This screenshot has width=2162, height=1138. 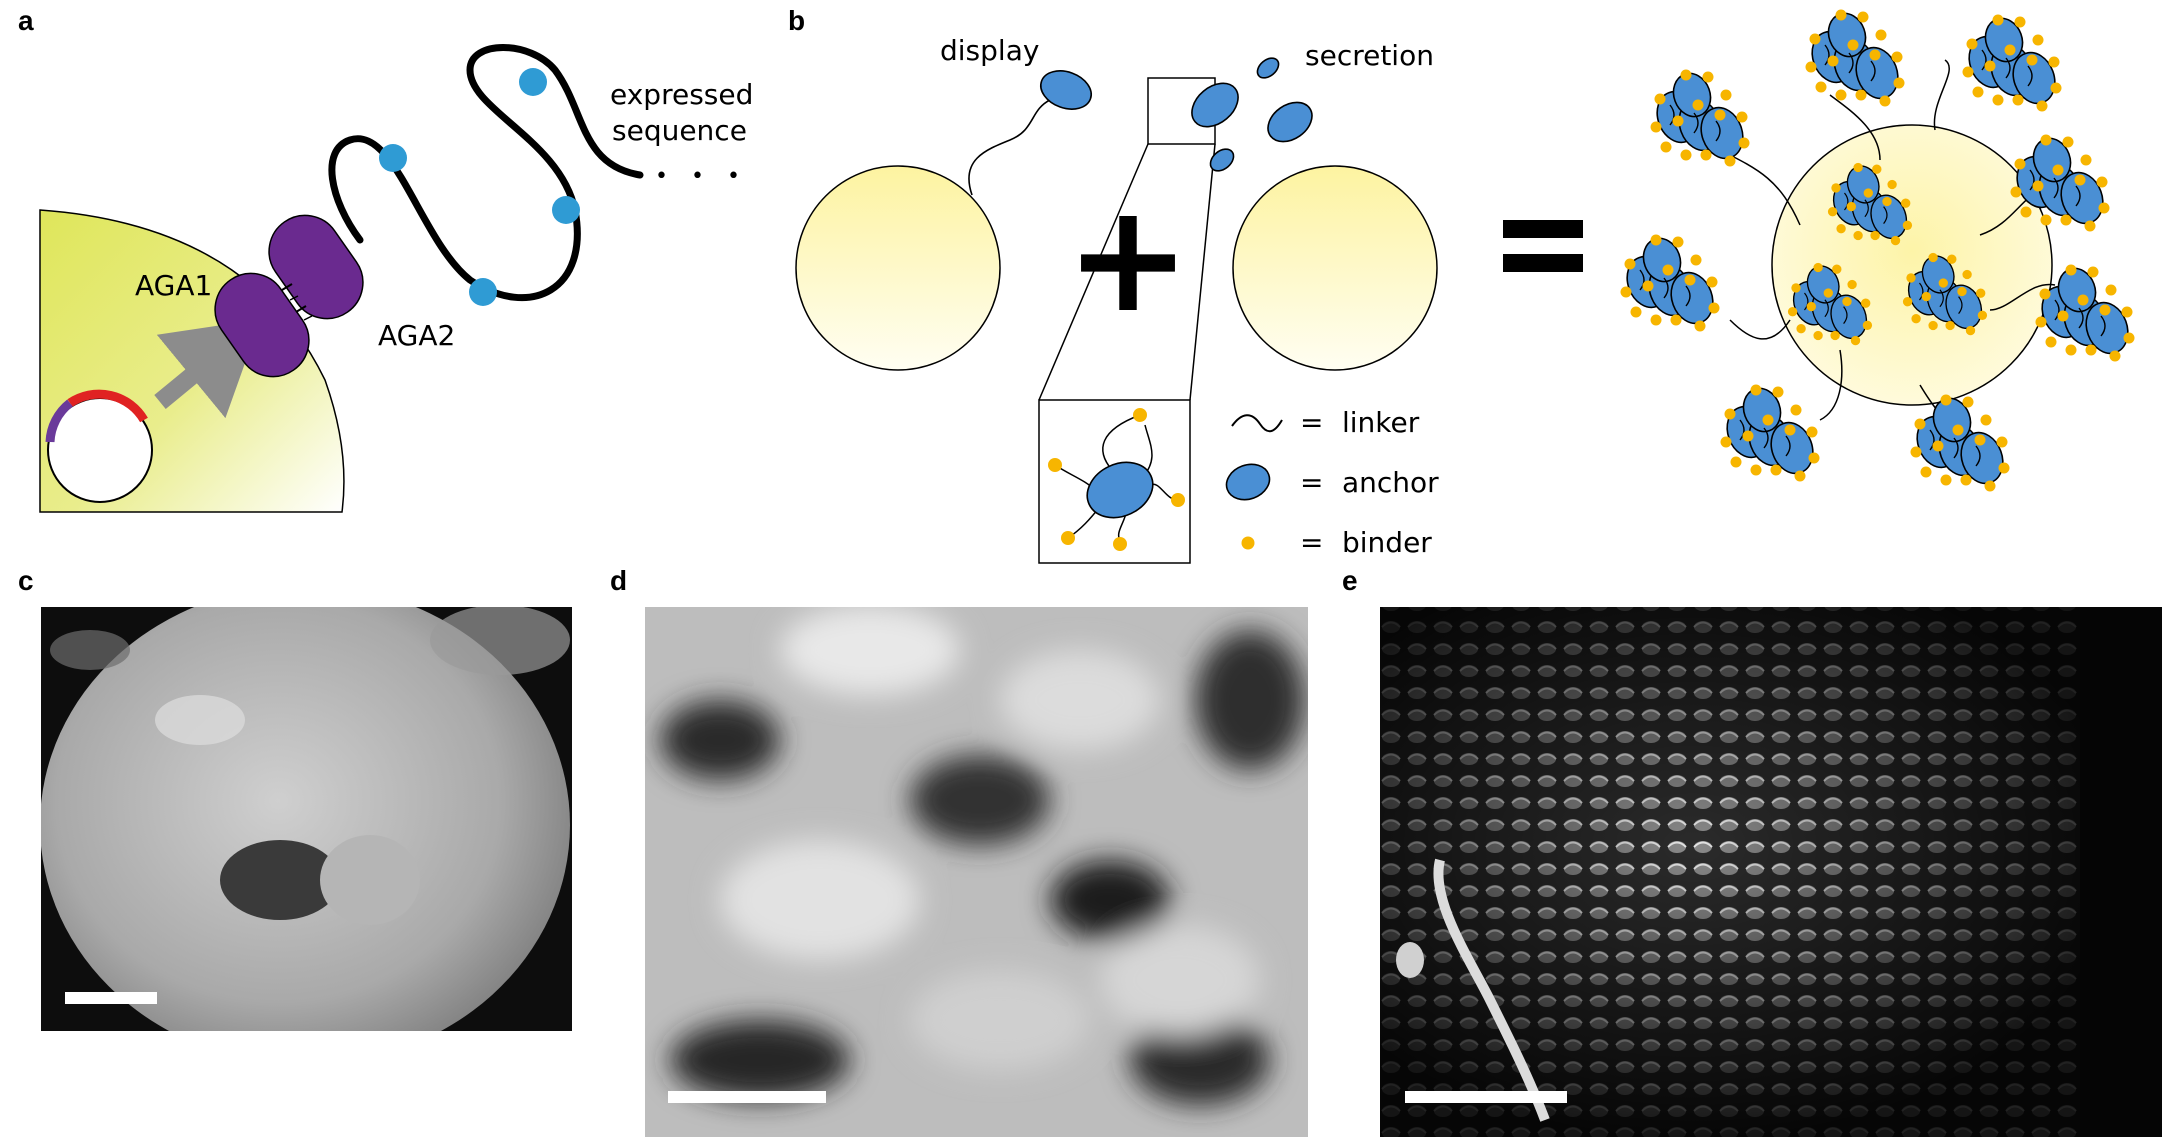 What do you see at coordinates (59, 421) in the screenshot?
I see `plasmid-purple-segment` at bounding box center [59, 421].